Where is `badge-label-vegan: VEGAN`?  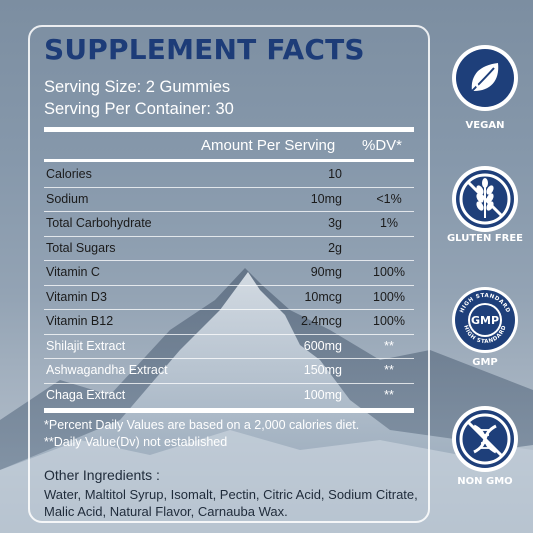
badge-label-vegan: VEGAN is located at coordinates (485, 125).